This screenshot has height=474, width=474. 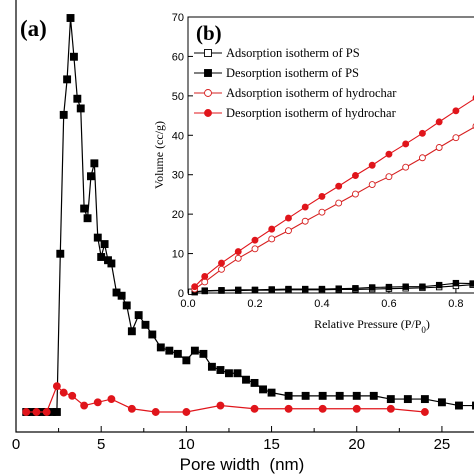 What do you see at coordinates (271, 444) in the screenshot?
I see `panel-a-x-tick-label: 15` at bounding box center [271, 444].